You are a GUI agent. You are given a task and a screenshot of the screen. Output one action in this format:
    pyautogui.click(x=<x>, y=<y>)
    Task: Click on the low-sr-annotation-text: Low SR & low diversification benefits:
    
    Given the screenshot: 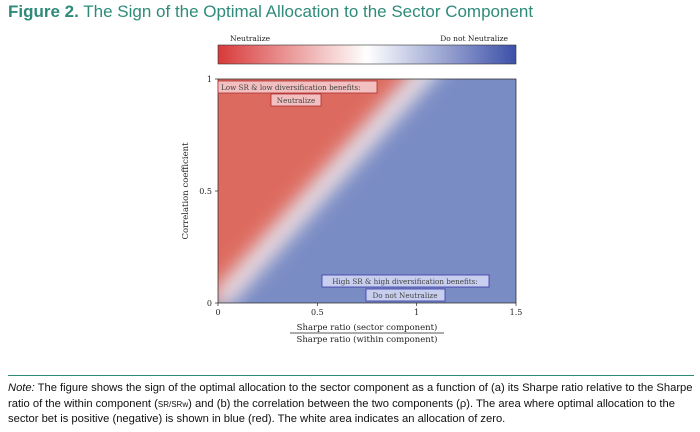 What is the action you would take?
    pyautogui.click(x=291, y=87)
    